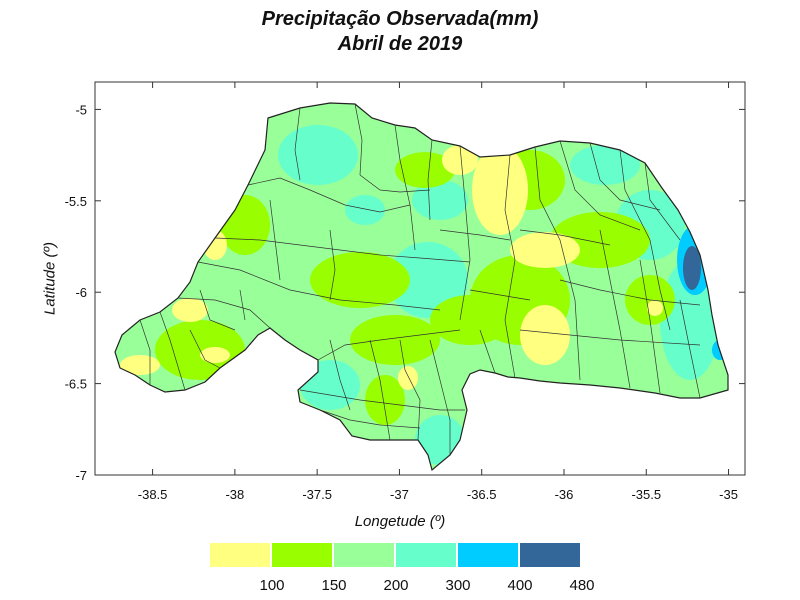 Image resolution: width=800 pixels, height=600 pixels. What do you see at coordinates (50, 279) in the screenshot?
I see `y-axis-label: Latitude (º)` at bounding box center [50, 279].